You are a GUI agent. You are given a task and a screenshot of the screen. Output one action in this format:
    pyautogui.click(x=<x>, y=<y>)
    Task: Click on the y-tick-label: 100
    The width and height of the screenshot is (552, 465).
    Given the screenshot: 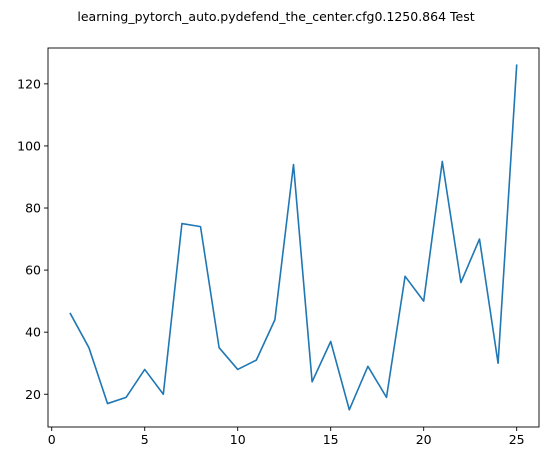 What is the action you would take?
    pyautogui.click(x=29, y=145)
    